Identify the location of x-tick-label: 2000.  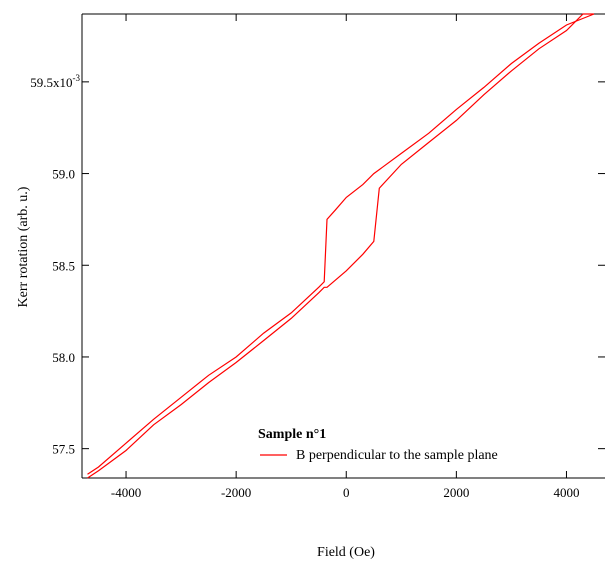
(456, 492).